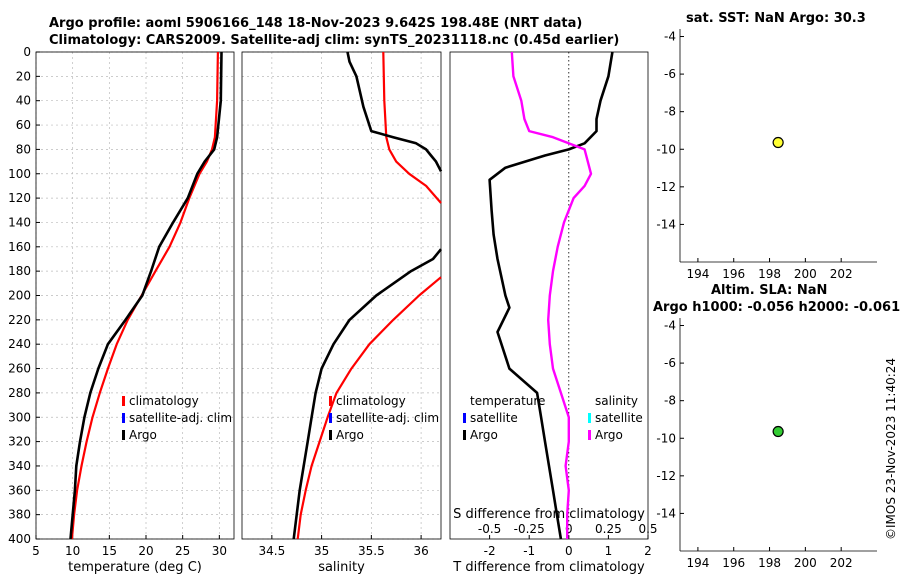  Describe the element at coordinates (19, 393) in the screenshot. I see `depth-tick-label: 280` at that location.